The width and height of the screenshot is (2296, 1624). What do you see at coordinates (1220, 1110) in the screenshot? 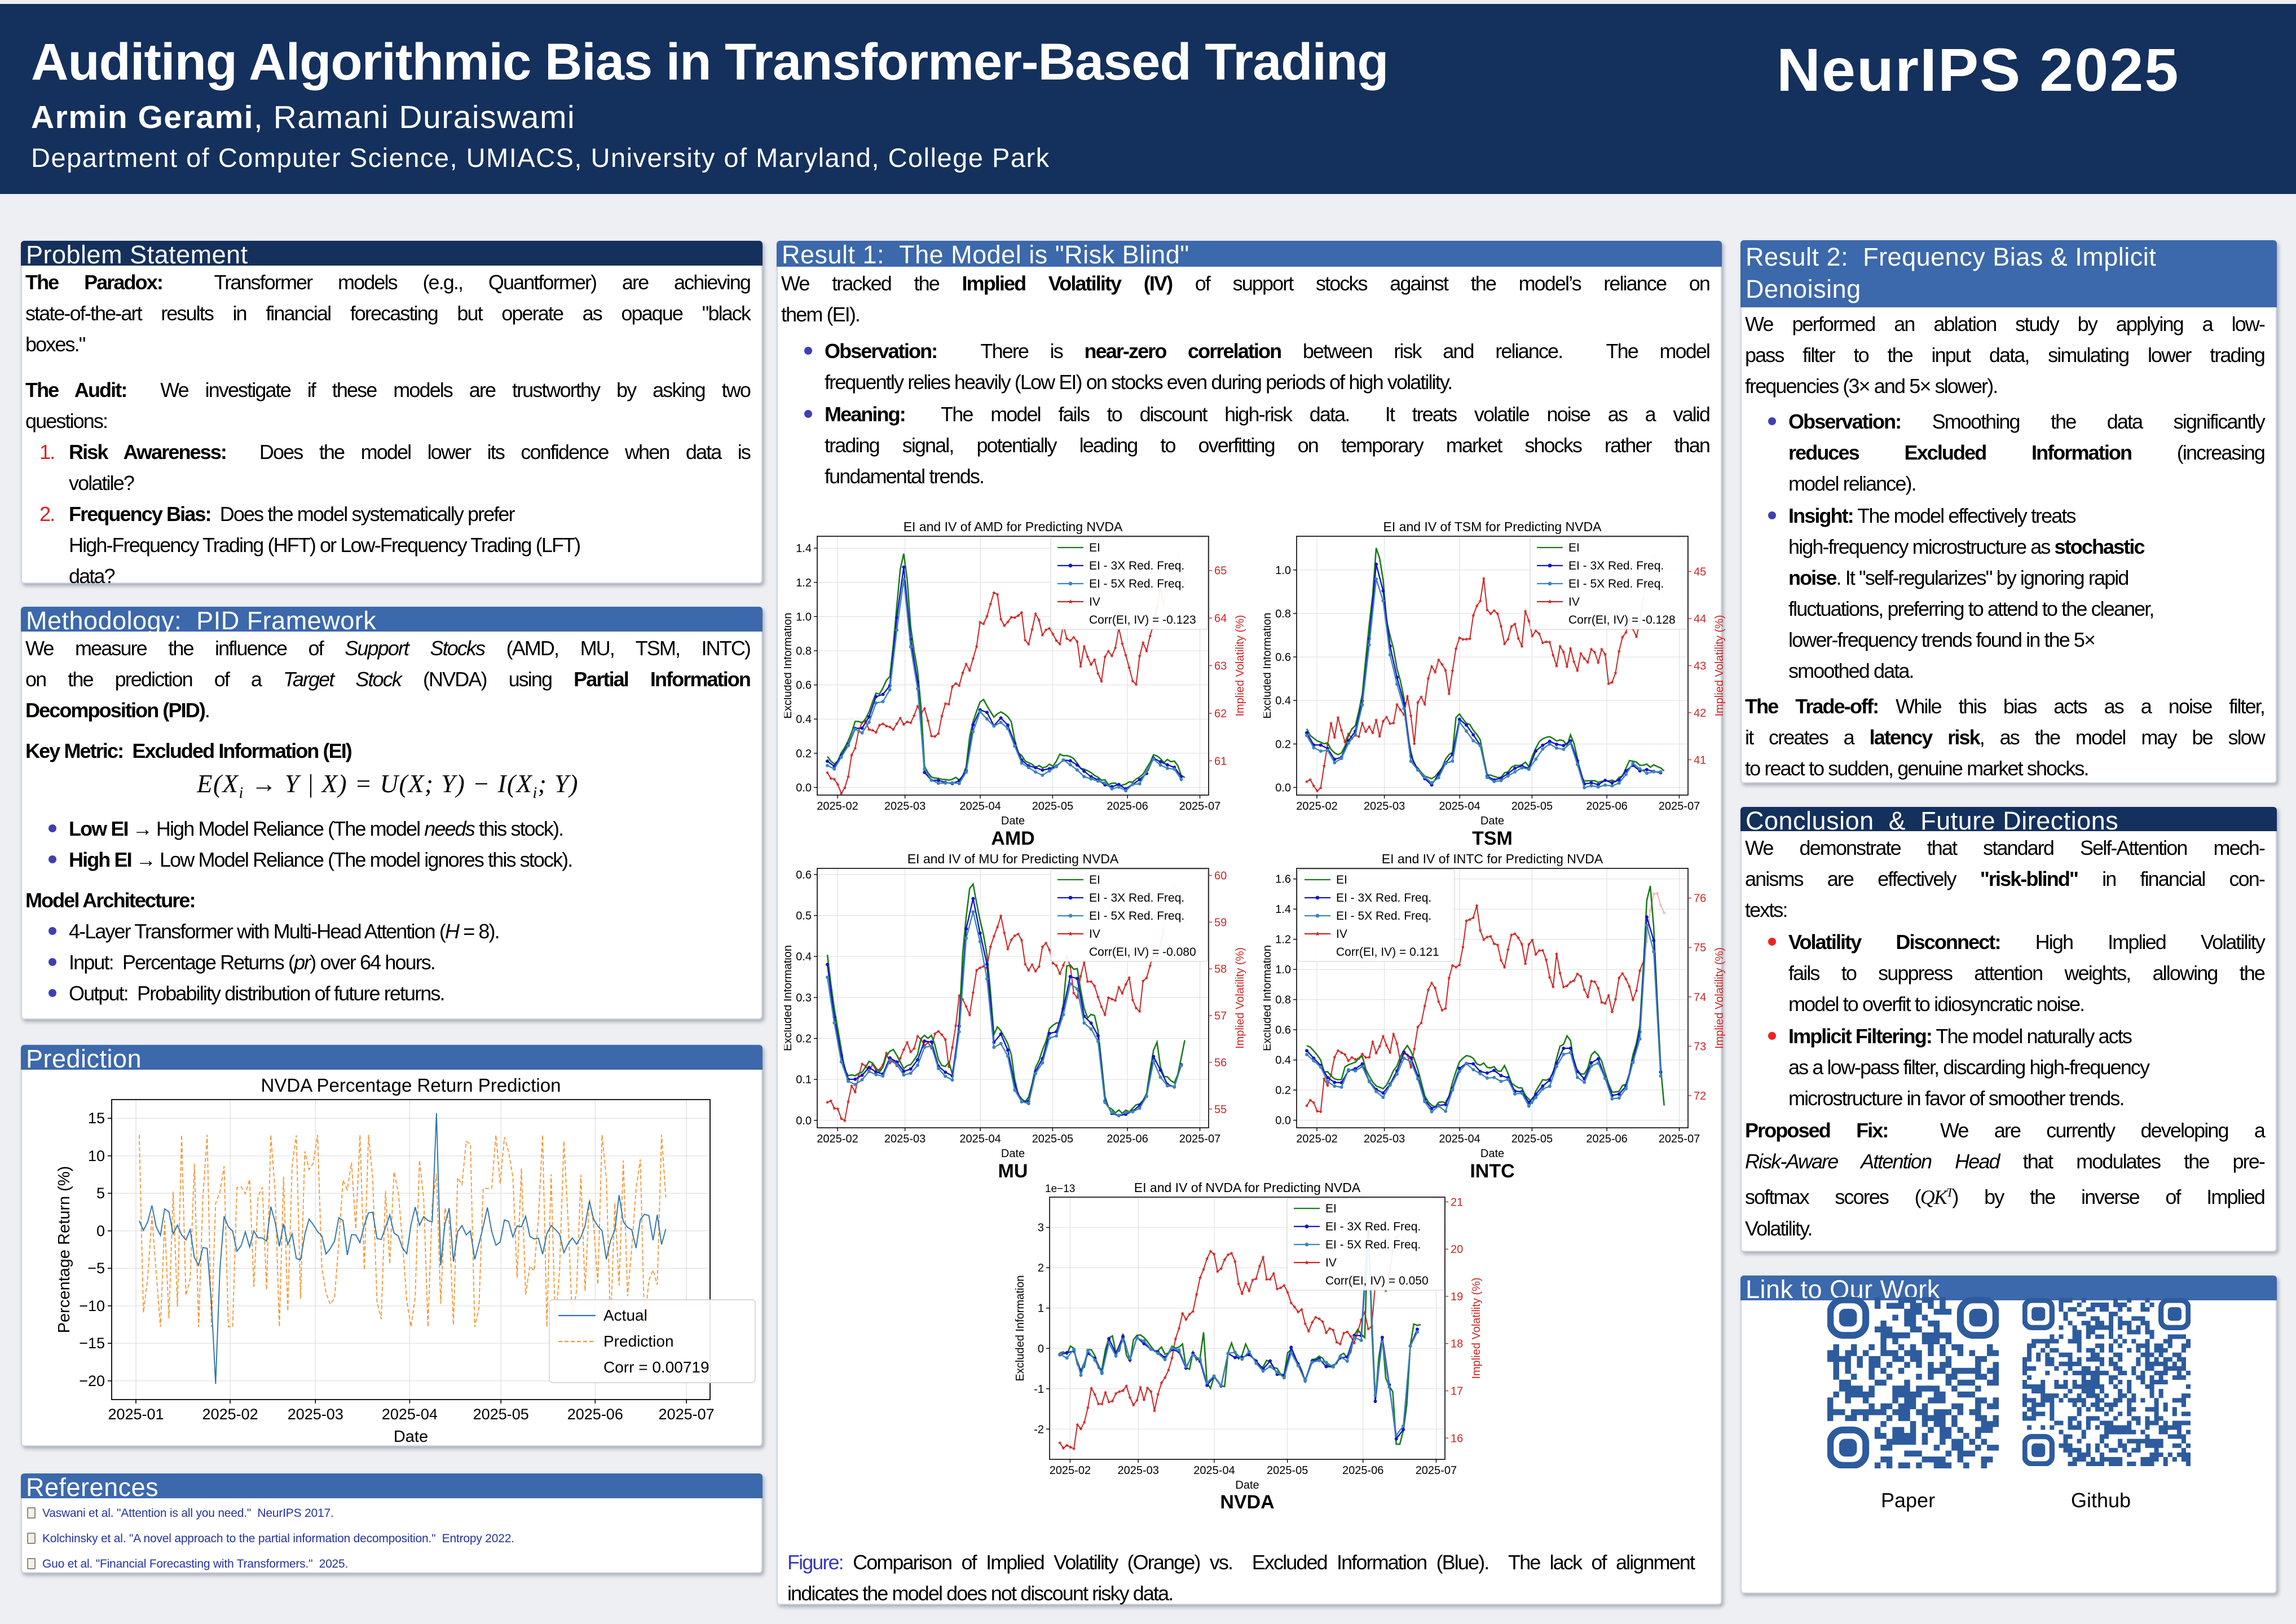
I see `svg-text: 55` at bounding box center [1220, 1110].